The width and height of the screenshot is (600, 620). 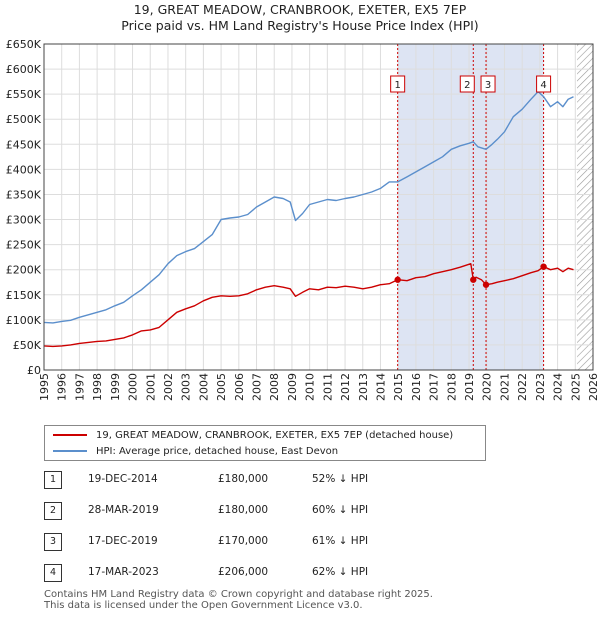 What do you see at coordinates (27, 345) in the screenshot?
I see `y-tick-label: £50K` at bounding box center [27, 345].